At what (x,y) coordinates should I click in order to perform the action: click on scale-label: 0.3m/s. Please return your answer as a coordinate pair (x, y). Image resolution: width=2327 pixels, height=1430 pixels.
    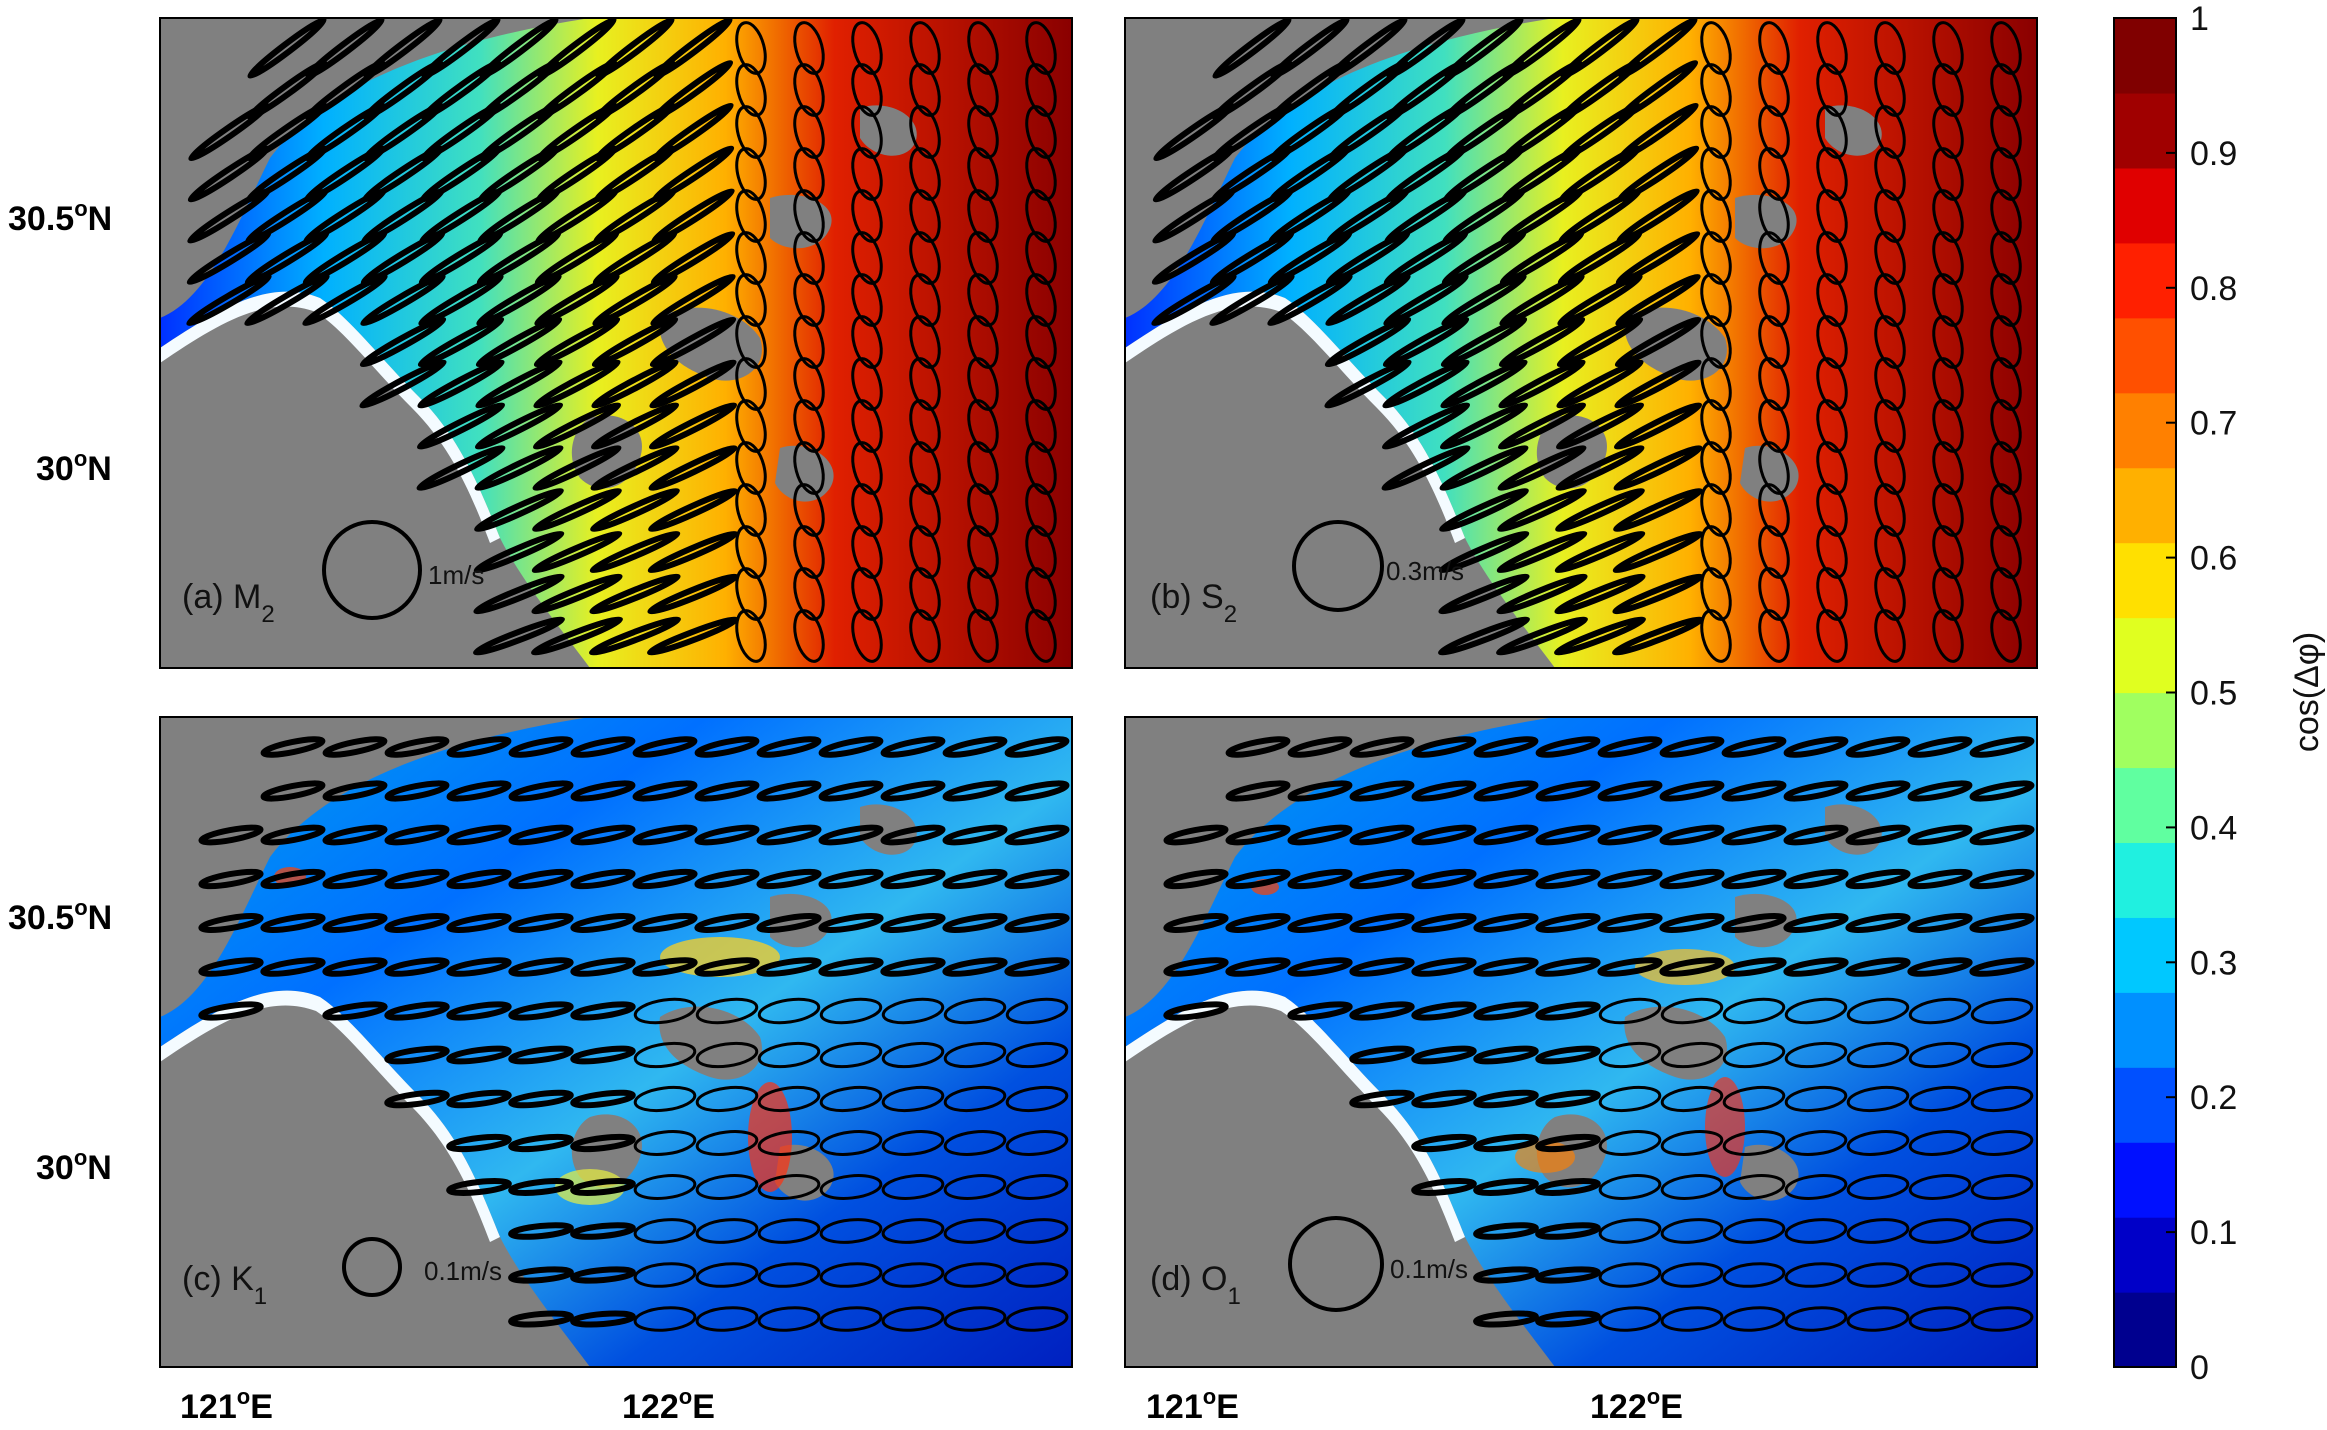
    Looking at the image, I should click on (1425, 571).